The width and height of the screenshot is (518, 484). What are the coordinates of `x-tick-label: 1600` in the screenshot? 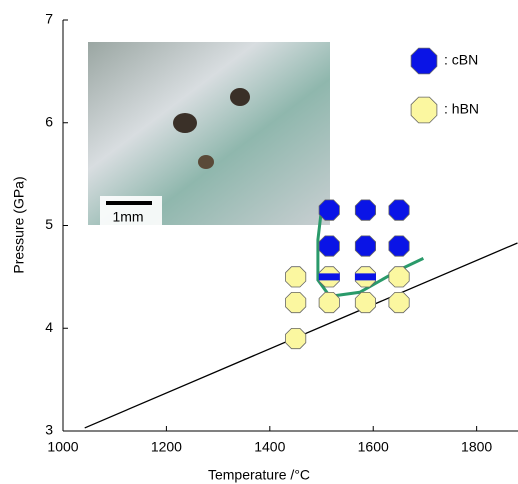 It's located at (373, 447).